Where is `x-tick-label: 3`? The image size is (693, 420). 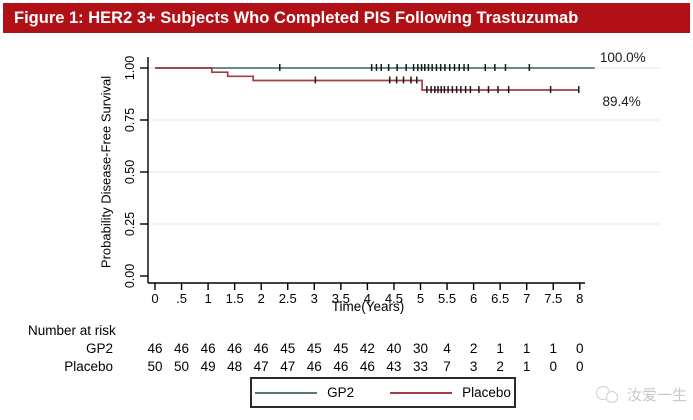 x-tick-label: 3 is located at coordinates (314, 298).